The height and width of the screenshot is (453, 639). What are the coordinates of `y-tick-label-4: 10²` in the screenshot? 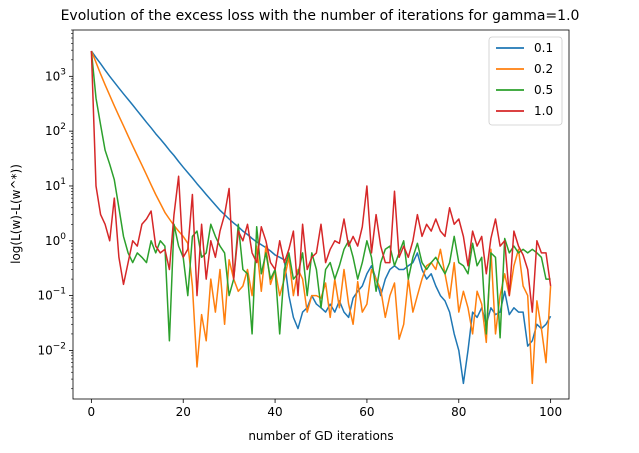 It's located at (55, 130).